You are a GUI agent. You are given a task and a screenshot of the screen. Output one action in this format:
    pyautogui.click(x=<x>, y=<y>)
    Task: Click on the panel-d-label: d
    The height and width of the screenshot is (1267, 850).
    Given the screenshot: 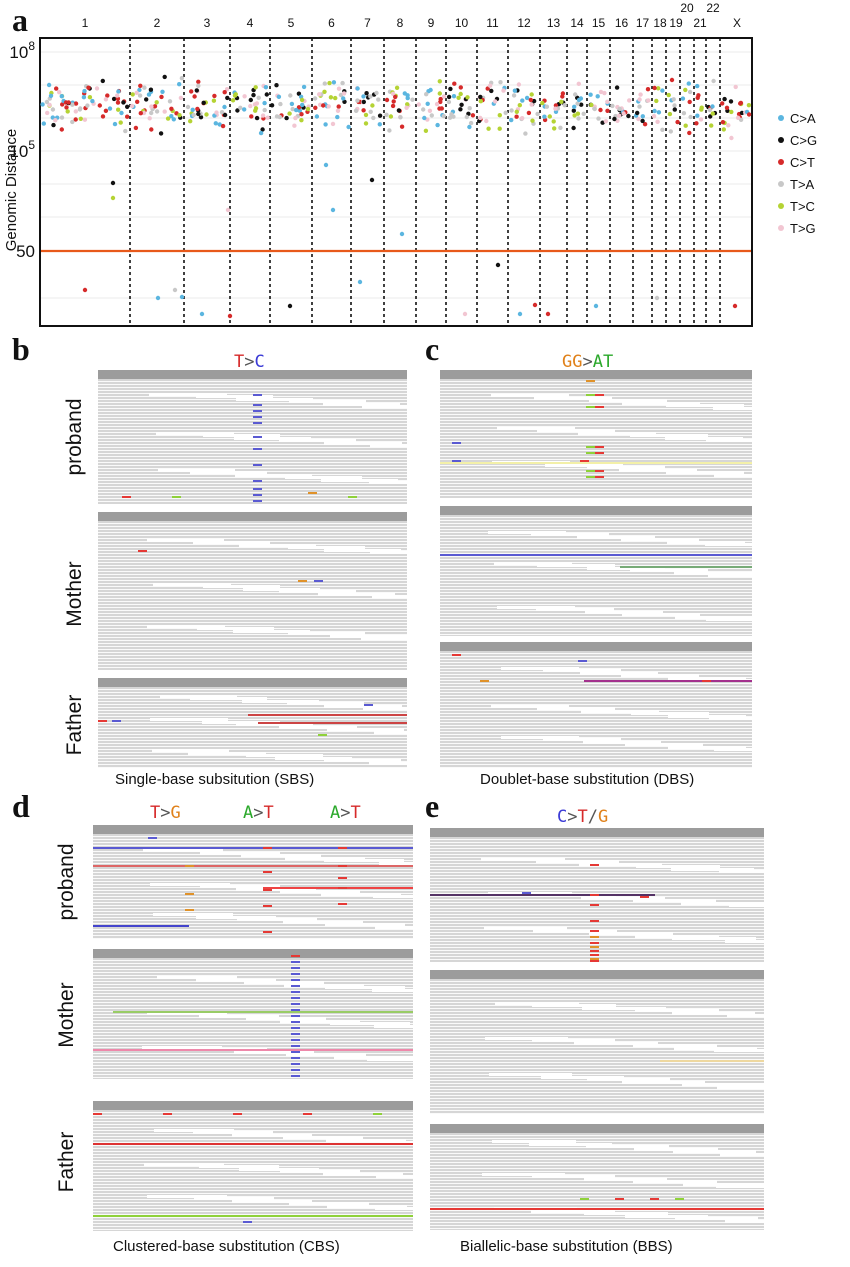 What is the action you would take?
    pyautogui.click(x=21, y=806)
    